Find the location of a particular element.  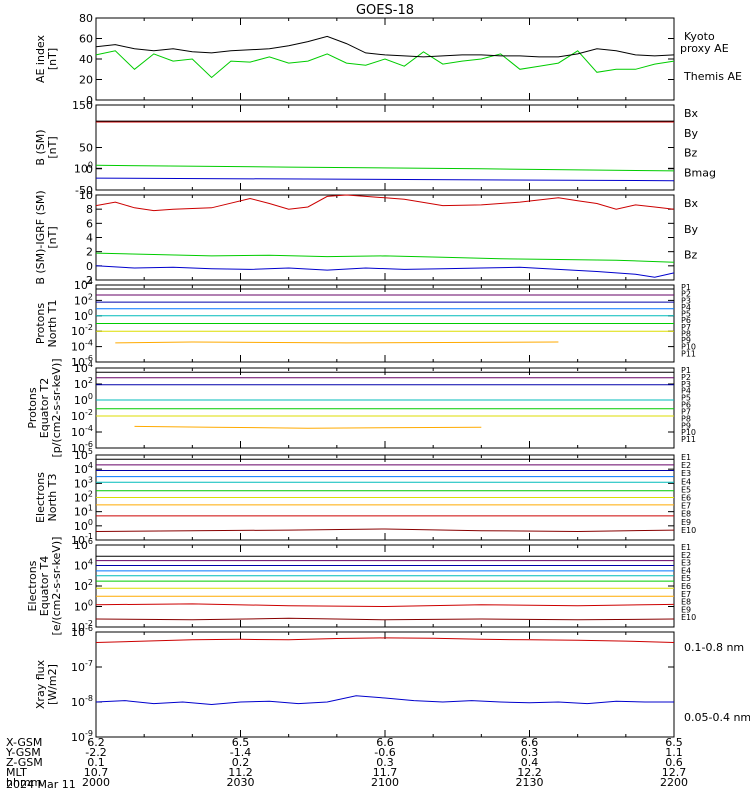

orbit-cell: 10.7 is located at coordinates (96, 772).